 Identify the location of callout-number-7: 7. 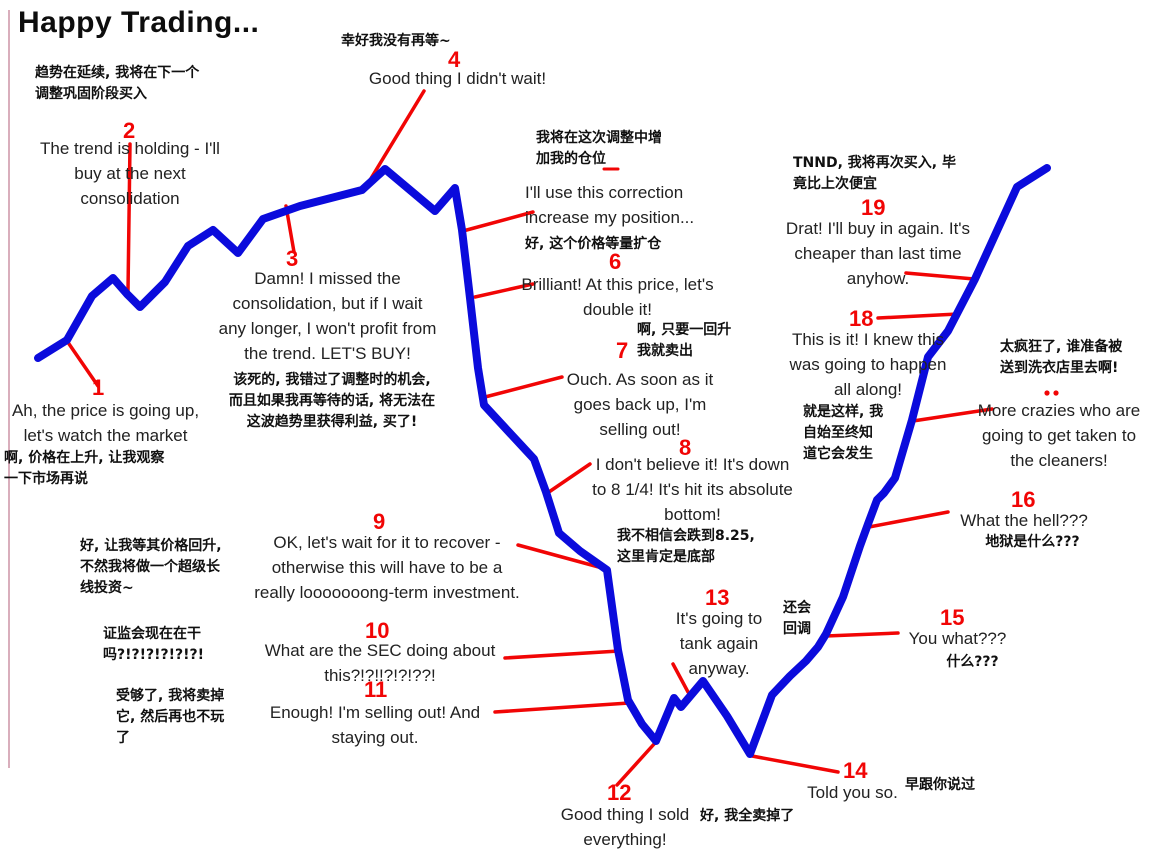
(622, 350).